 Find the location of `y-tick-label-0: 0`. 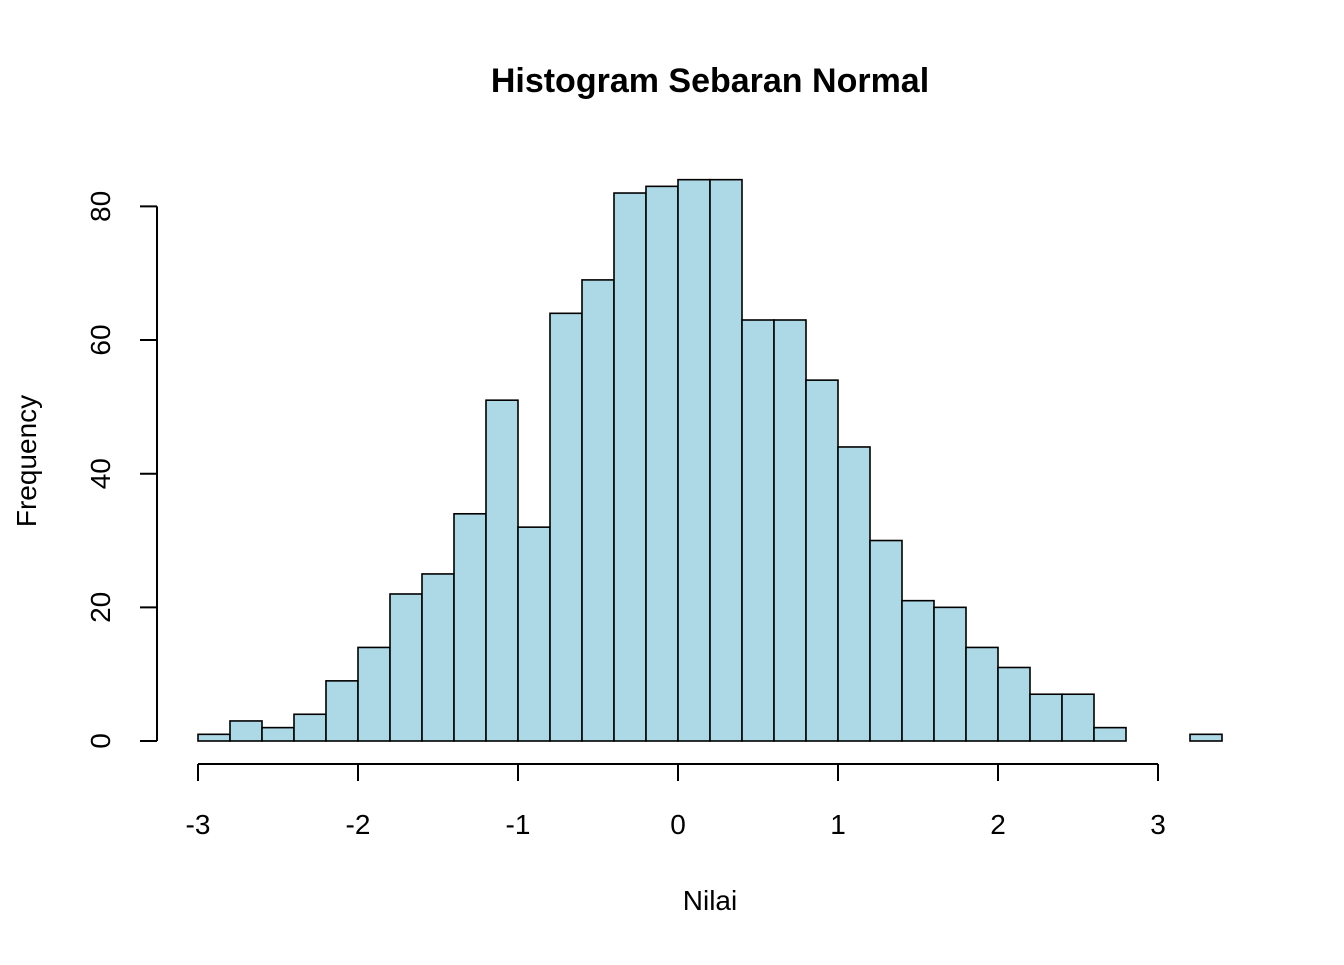

y-tick-label-0: 0 is located at coordinates (100, 741).